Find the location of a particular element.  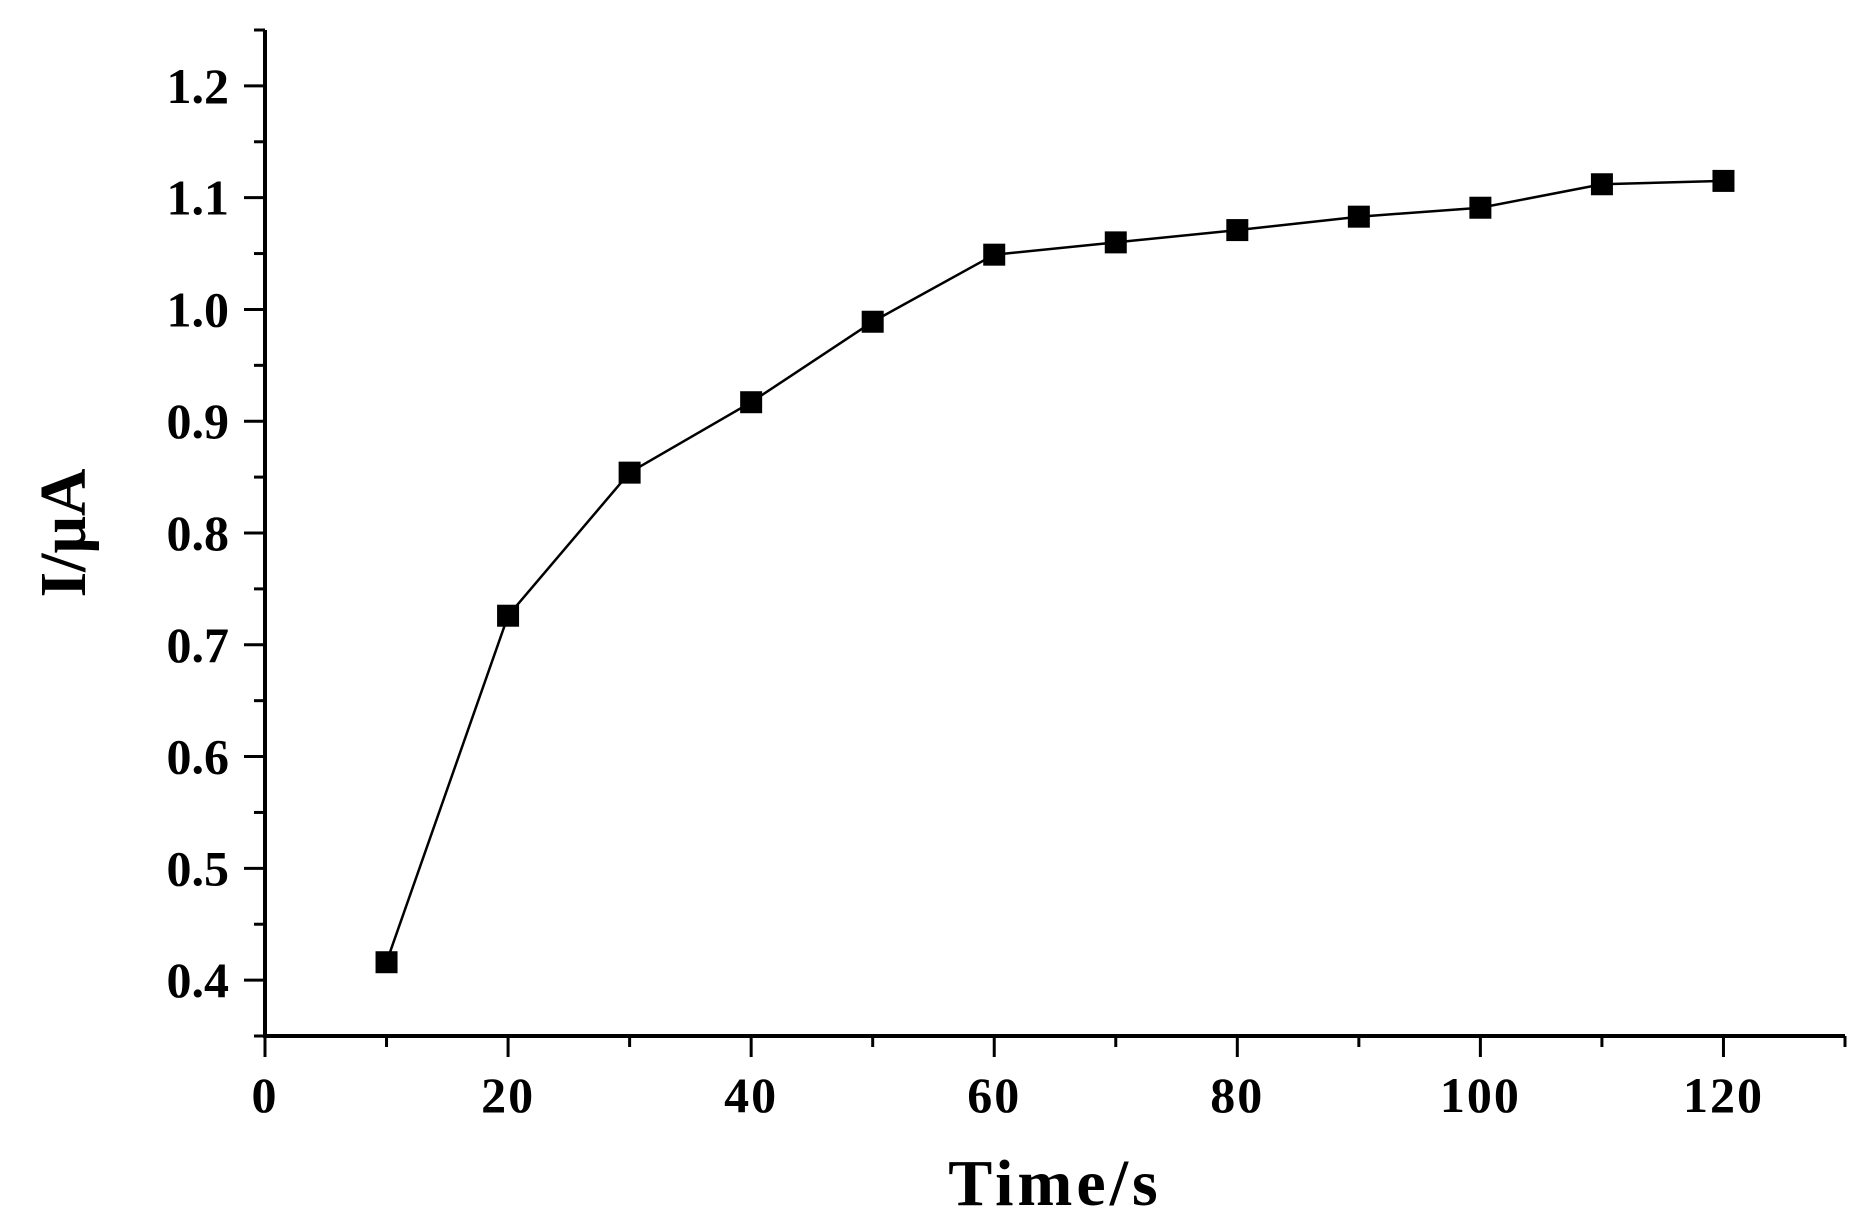

x-tick-label: 80 is located at coordinates (1237, 1095).